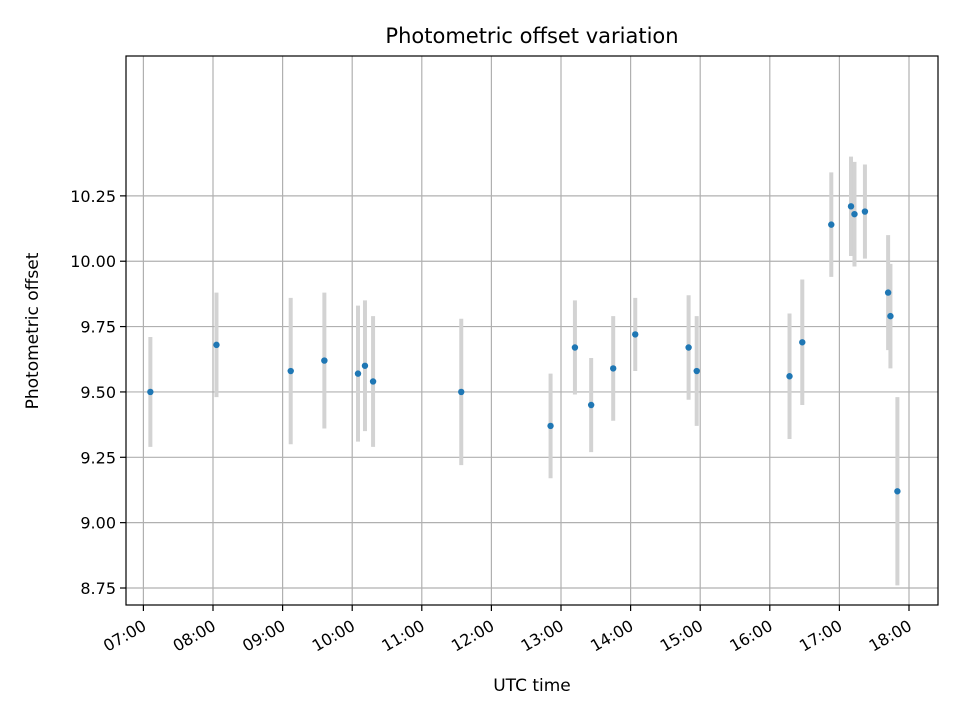 This screenshot has width=960, height=720. Describe the element at coordinates (98, 523) in the screenshot. I see `y-tick-label: 9.00` at that location.